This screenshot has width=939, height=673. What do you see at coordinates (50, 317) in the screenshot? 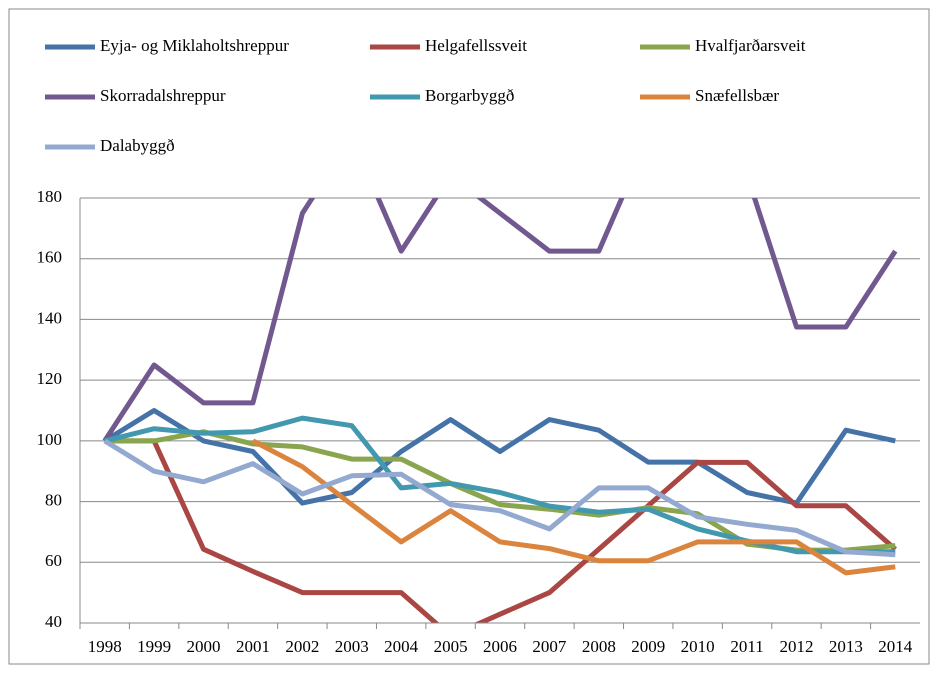
I see `y-tick-label: 140` at bounding box center [50, 317].